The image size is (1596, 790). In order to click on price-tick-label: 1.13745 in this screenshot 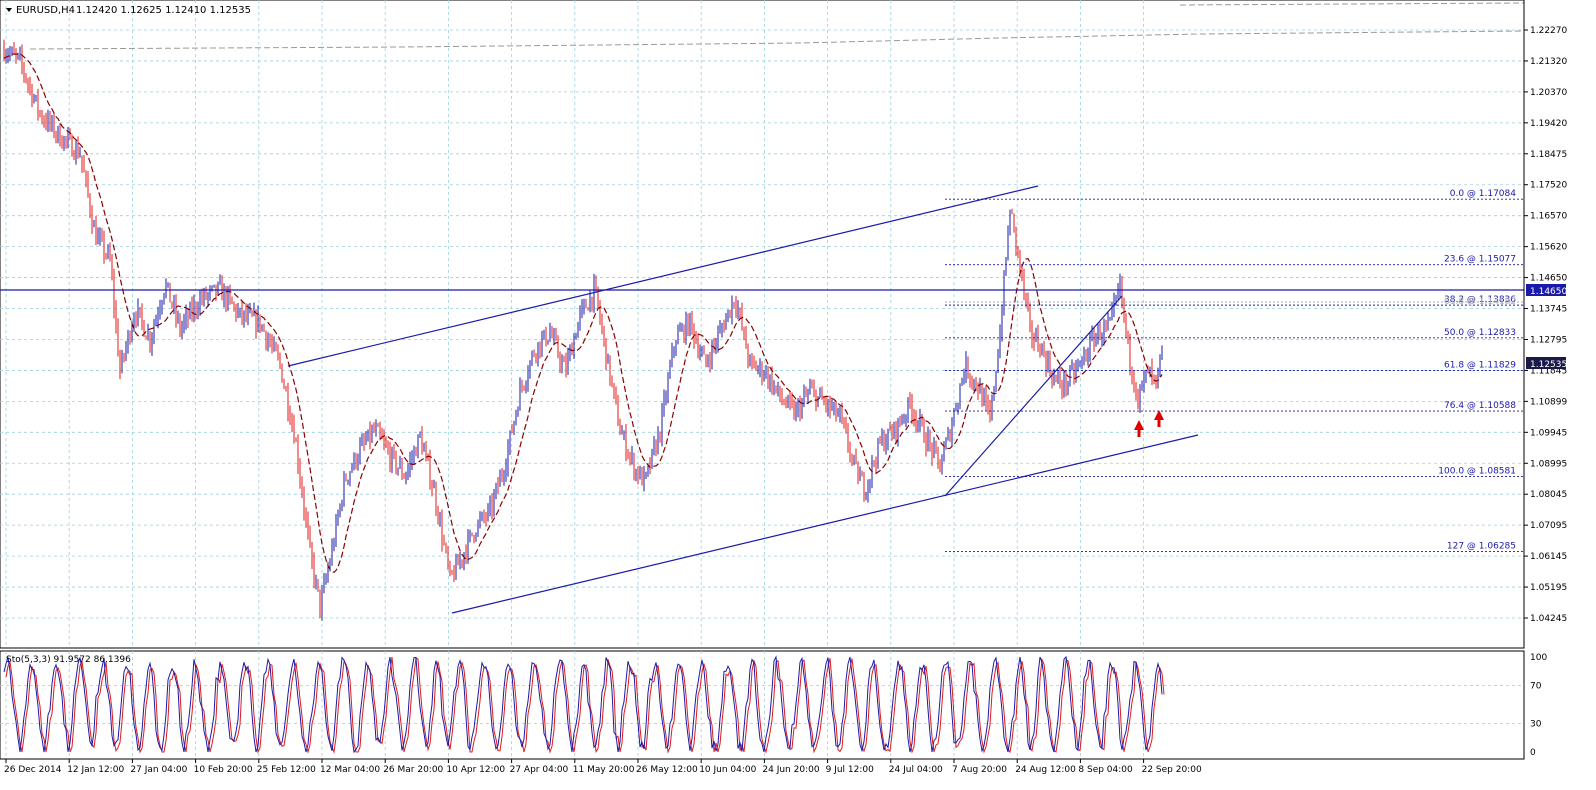, I will do `click(1548, 310)`.